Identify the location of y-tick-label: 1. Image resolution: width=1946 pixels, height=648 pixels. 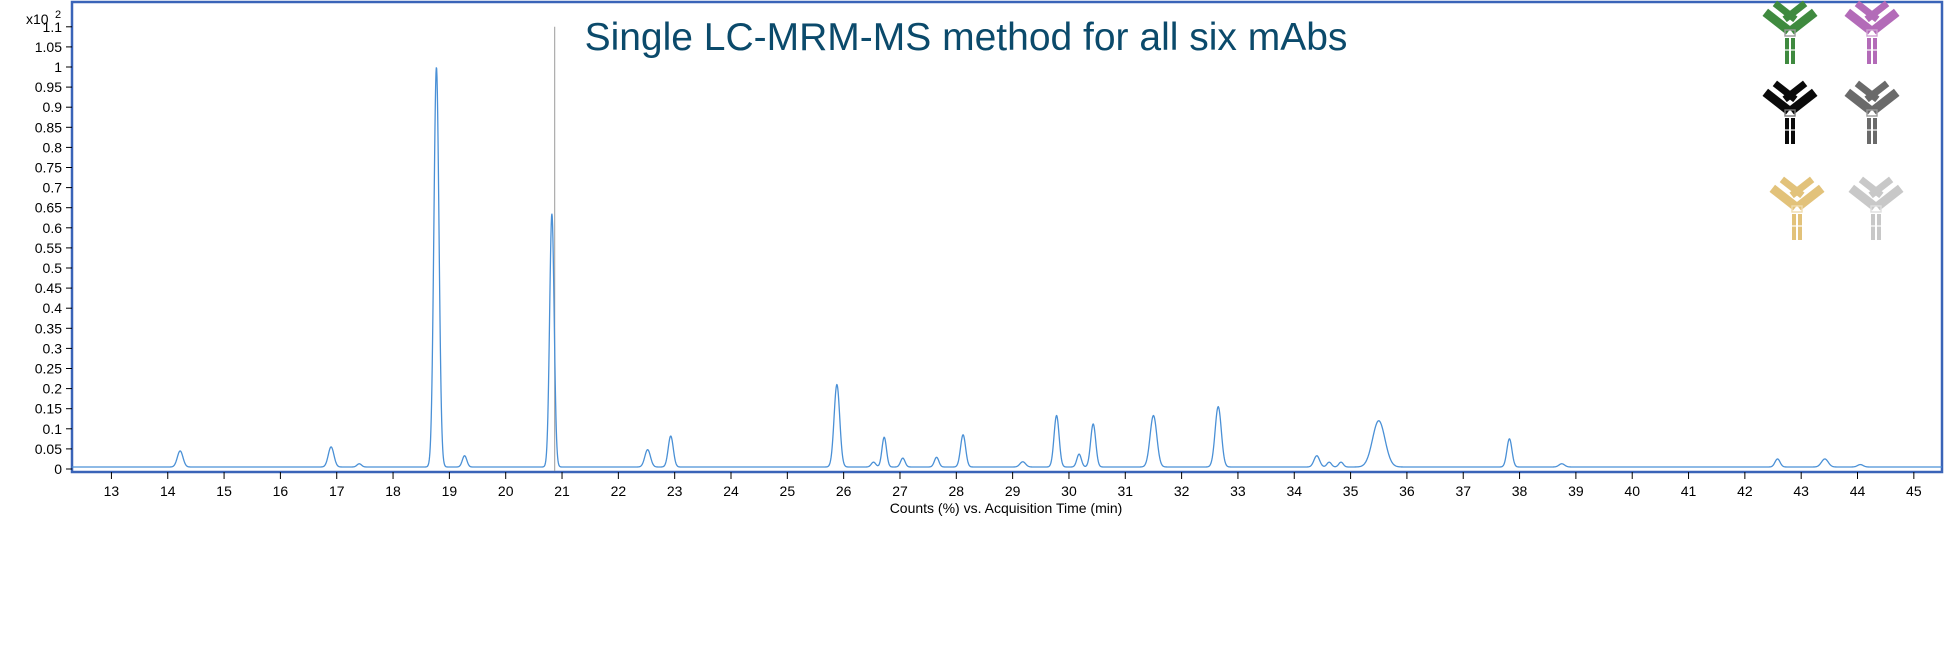
(58, 67).